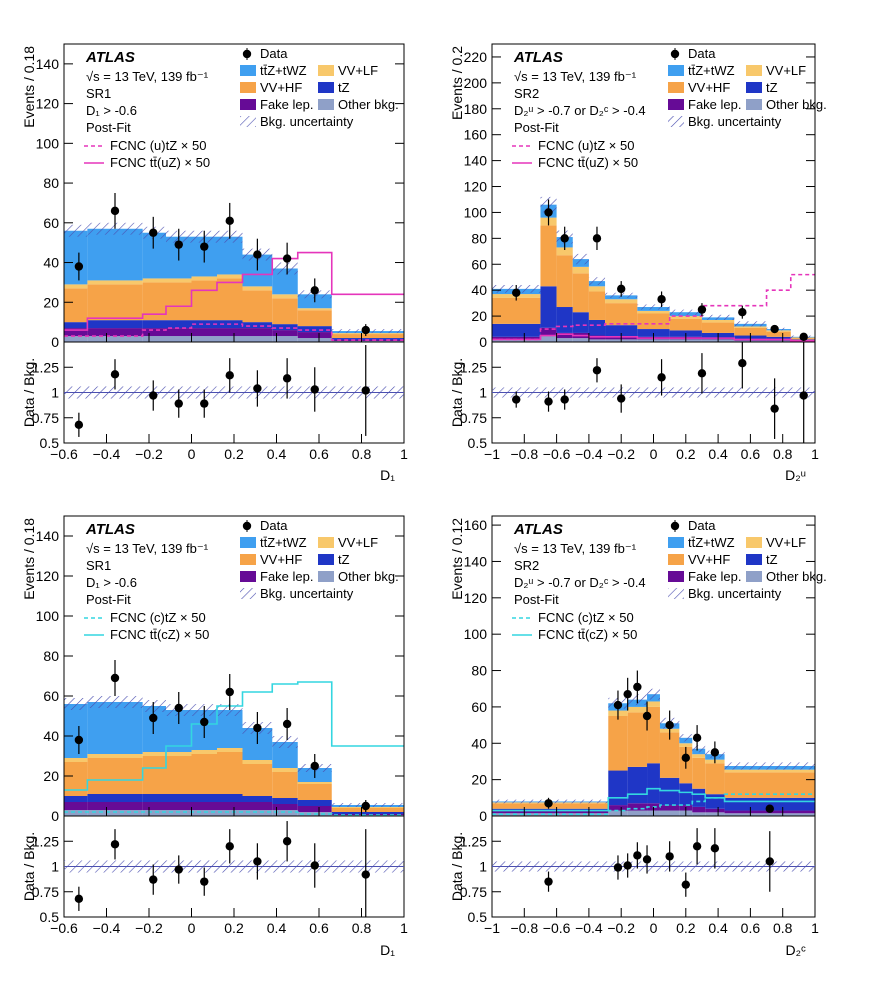 The image size is (869, 989). I want to click on ratio-ytick-label-1: 0.75, so click(45, 892).